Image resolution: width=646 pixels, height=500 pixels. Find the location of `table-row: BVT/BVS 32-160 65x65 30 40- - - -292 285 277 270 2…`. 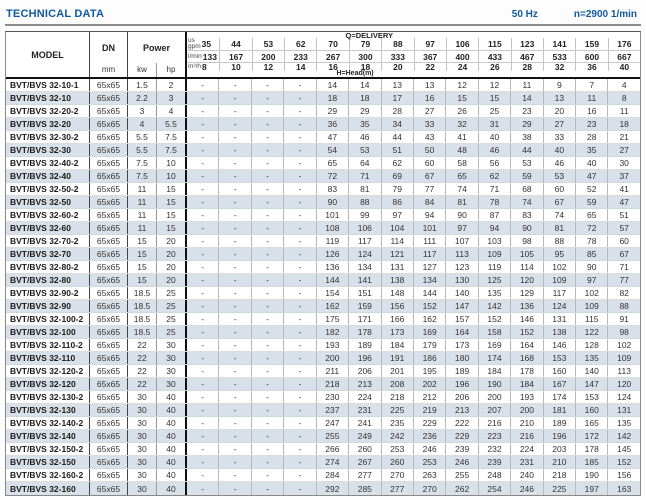

table-row: BVT/BVS 32-160 65x65 30 40- - - -292 285 277 270 2… is located at coordinates (323, 488).